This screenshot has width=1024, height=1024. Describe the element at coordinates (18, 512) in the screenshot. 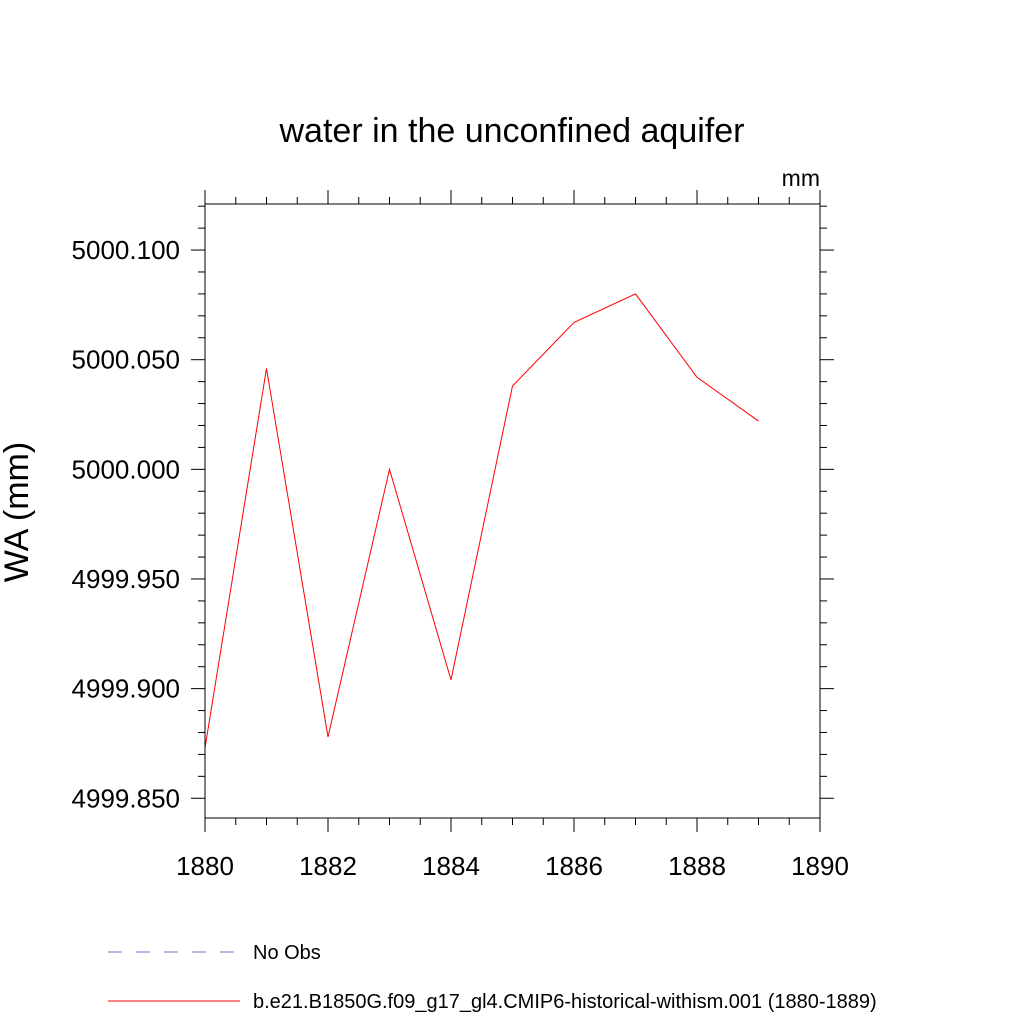

I see `y-axis-label: WA (mm)` at that location.